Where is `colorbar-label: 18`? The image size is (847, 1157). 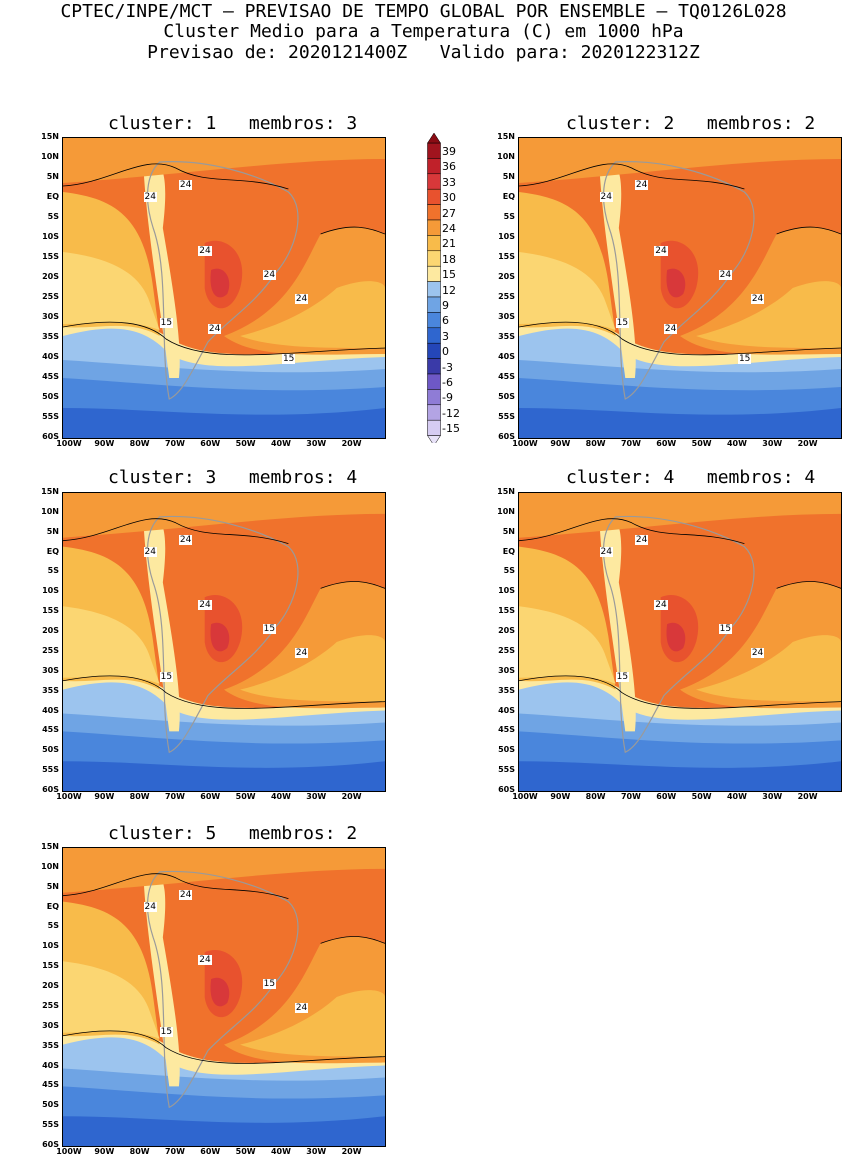
colorbar-label: 18 is located at coordinates (449, 259).